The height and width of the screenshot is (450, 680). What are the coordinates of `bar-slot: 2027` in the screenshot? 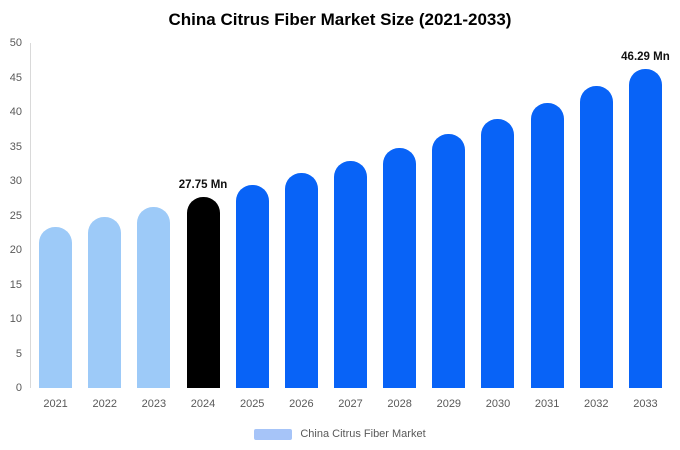 It's located at (350, 226).